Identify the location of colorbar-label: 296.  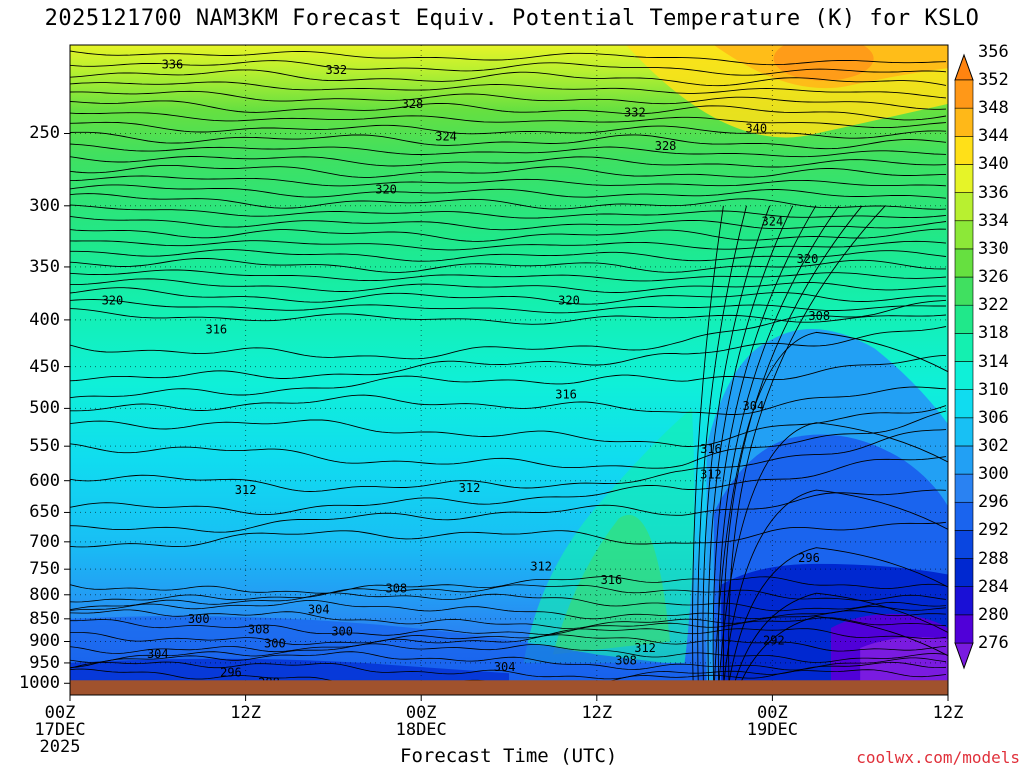
(993, 502).